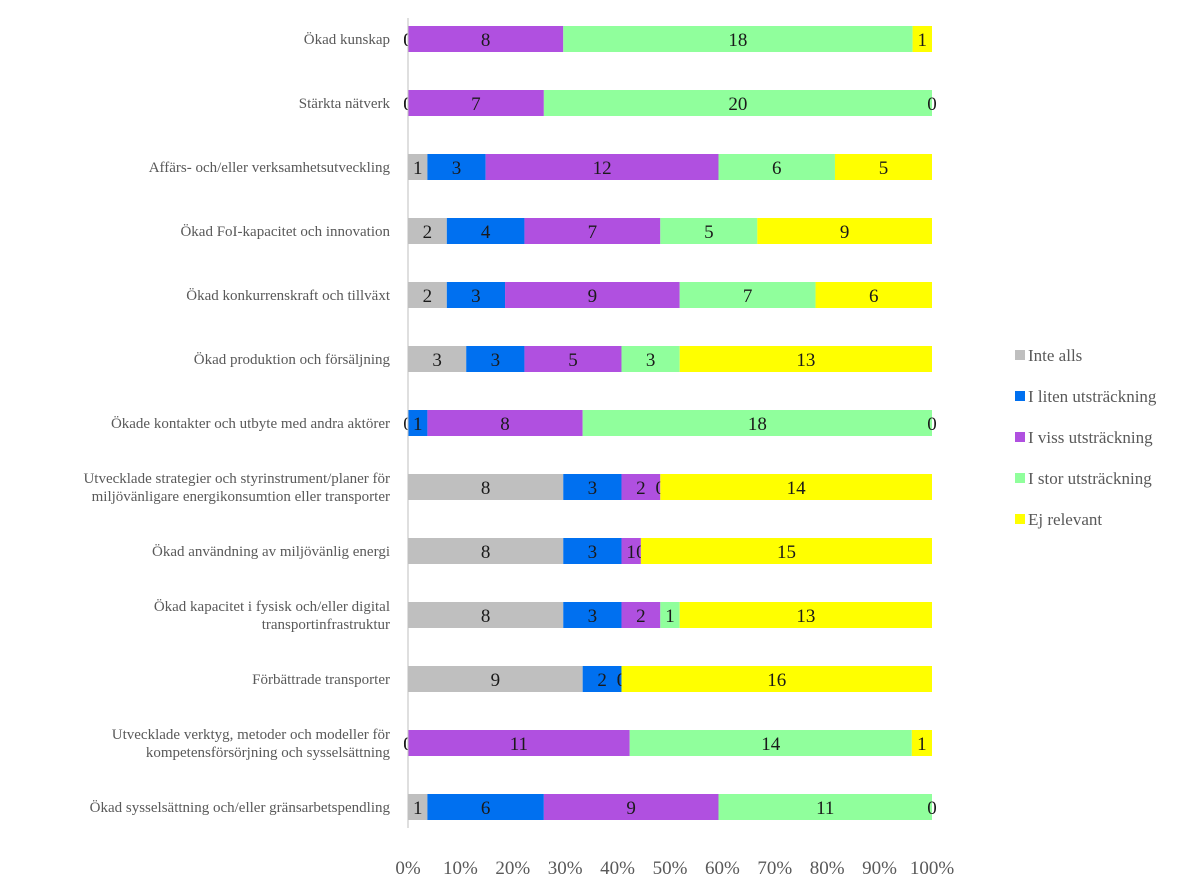 This screenshot has width=1187, height=881. I want to click on category-label-line: Ökad användning av miljövänlig energi, so click(271, 551).